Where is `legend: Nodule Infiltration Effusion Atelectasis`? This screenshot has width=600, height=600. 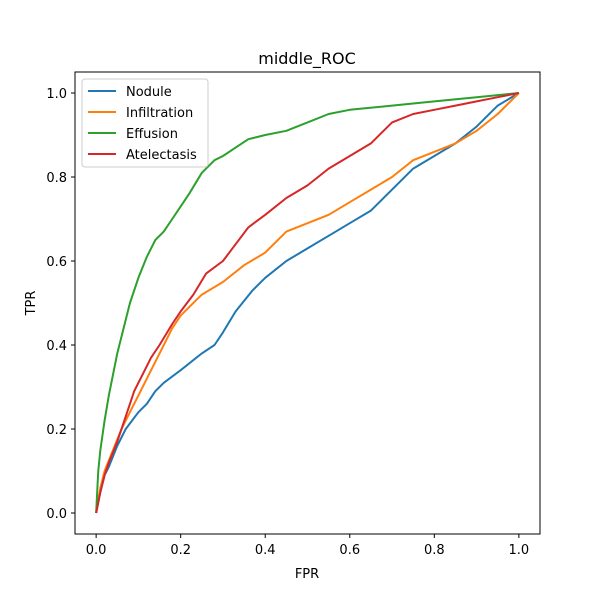 legend: Nodule Infiltration Effusion Atelectasis is located at coordinates (145, 123).